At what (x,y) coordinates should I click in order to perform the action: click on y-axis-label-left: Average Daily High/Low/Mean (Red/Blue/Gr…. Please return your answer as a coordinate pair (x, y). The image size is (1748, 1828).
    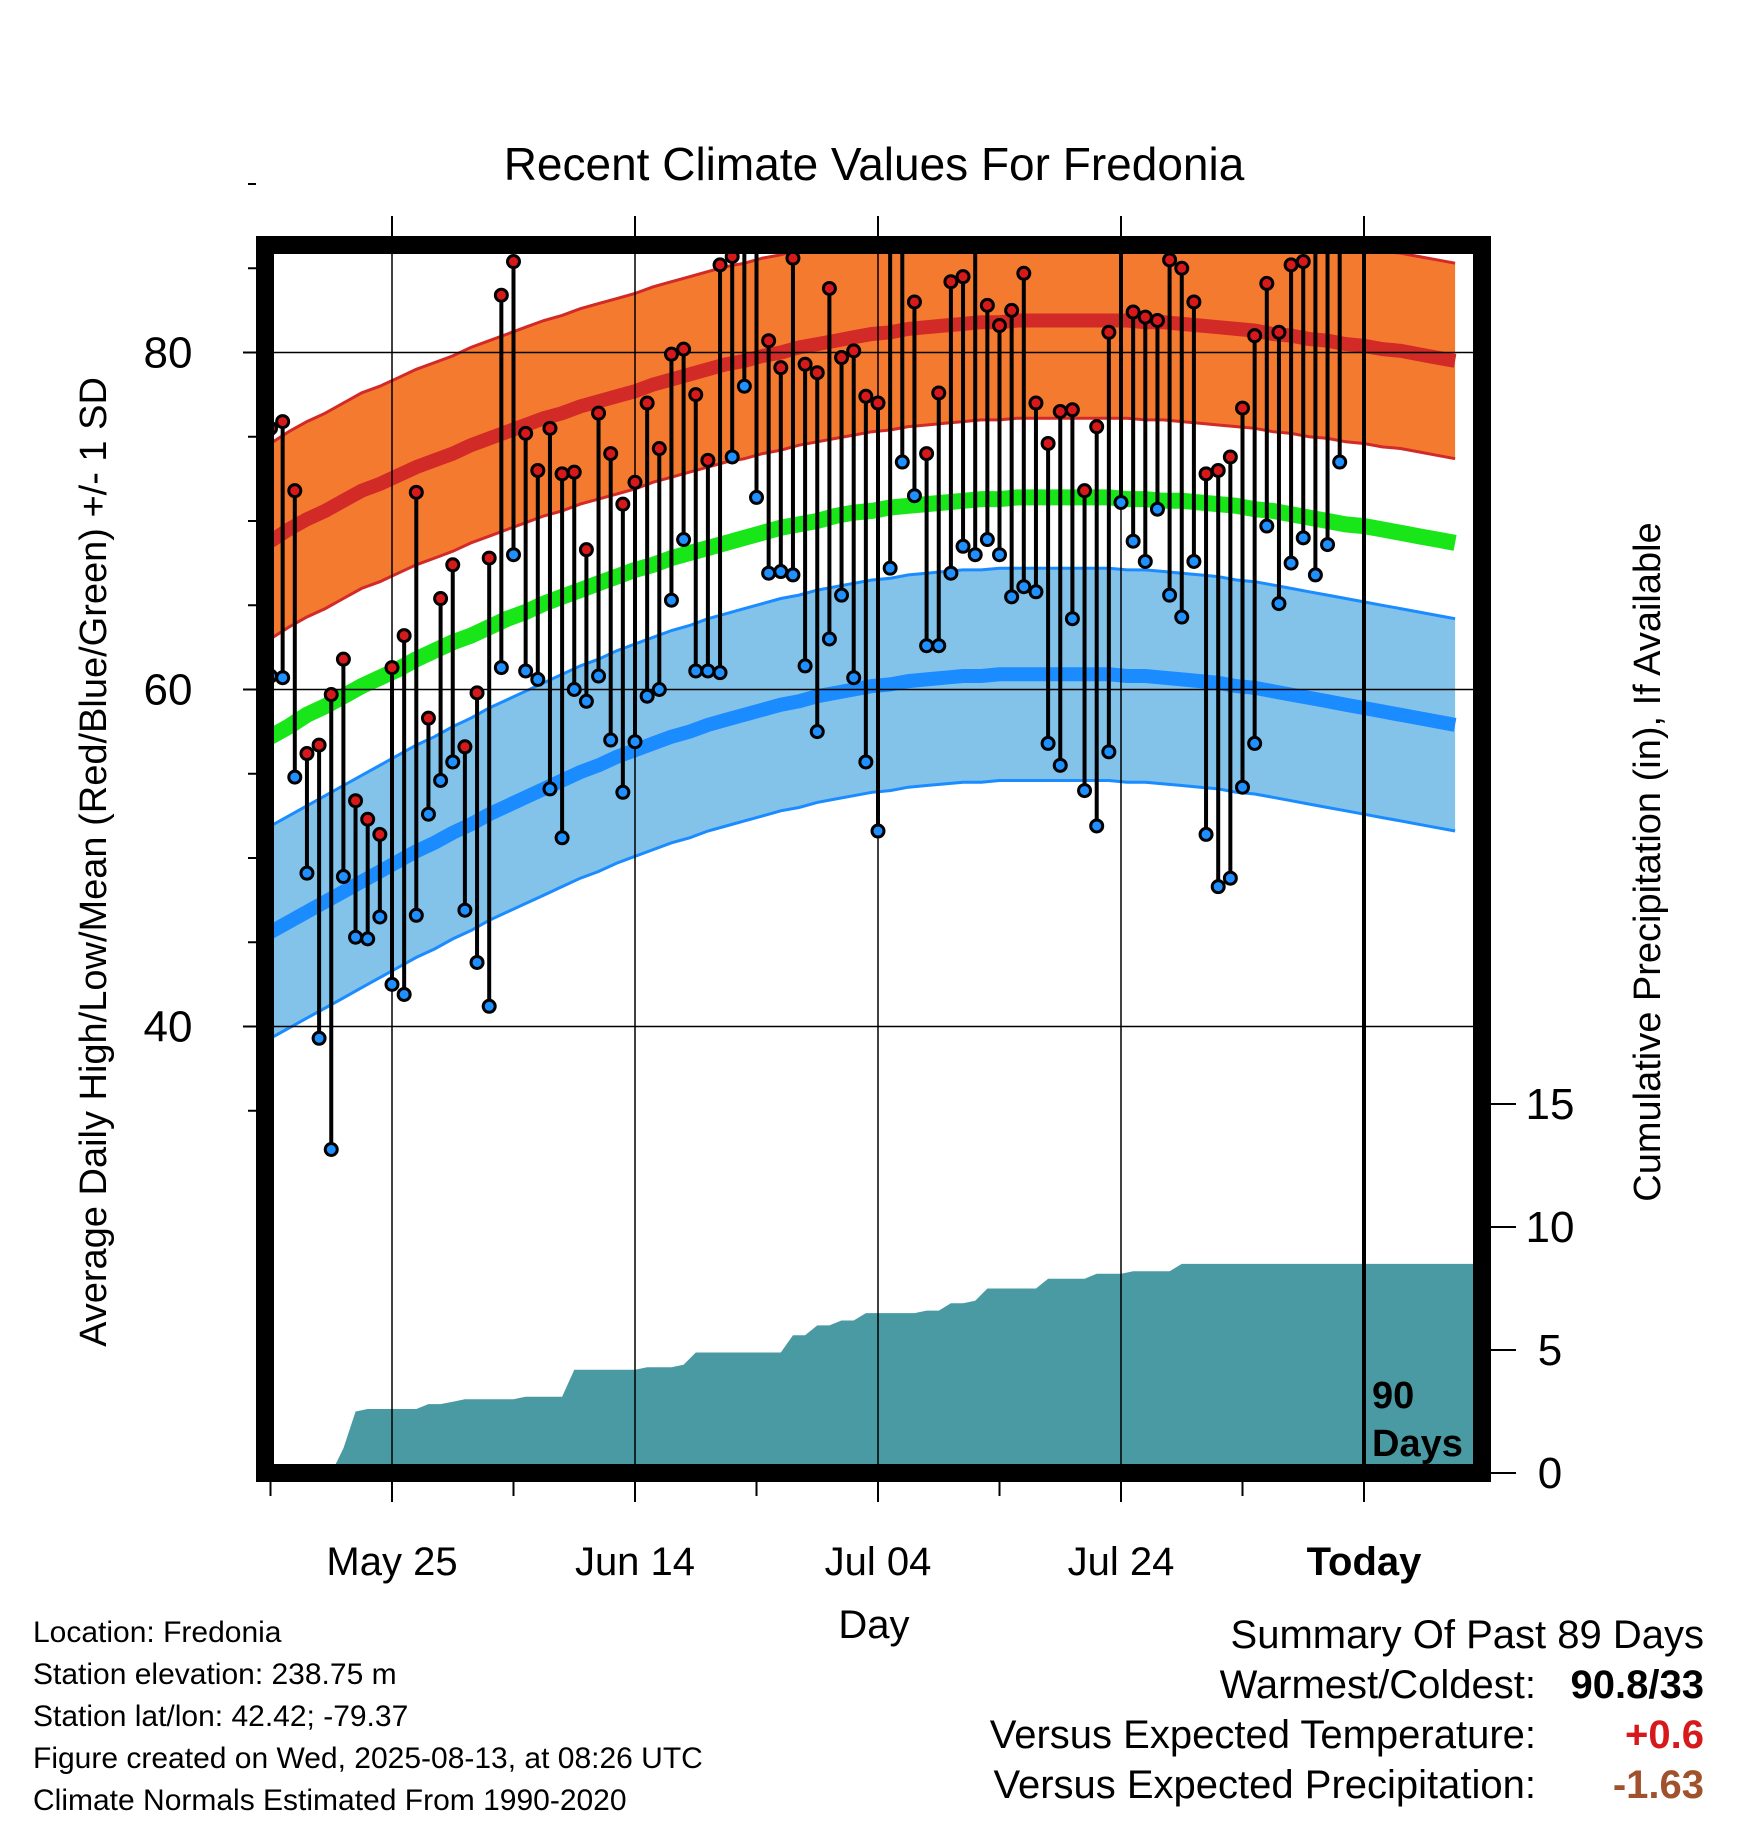
    Looking at the image, I should click on (94, 862).